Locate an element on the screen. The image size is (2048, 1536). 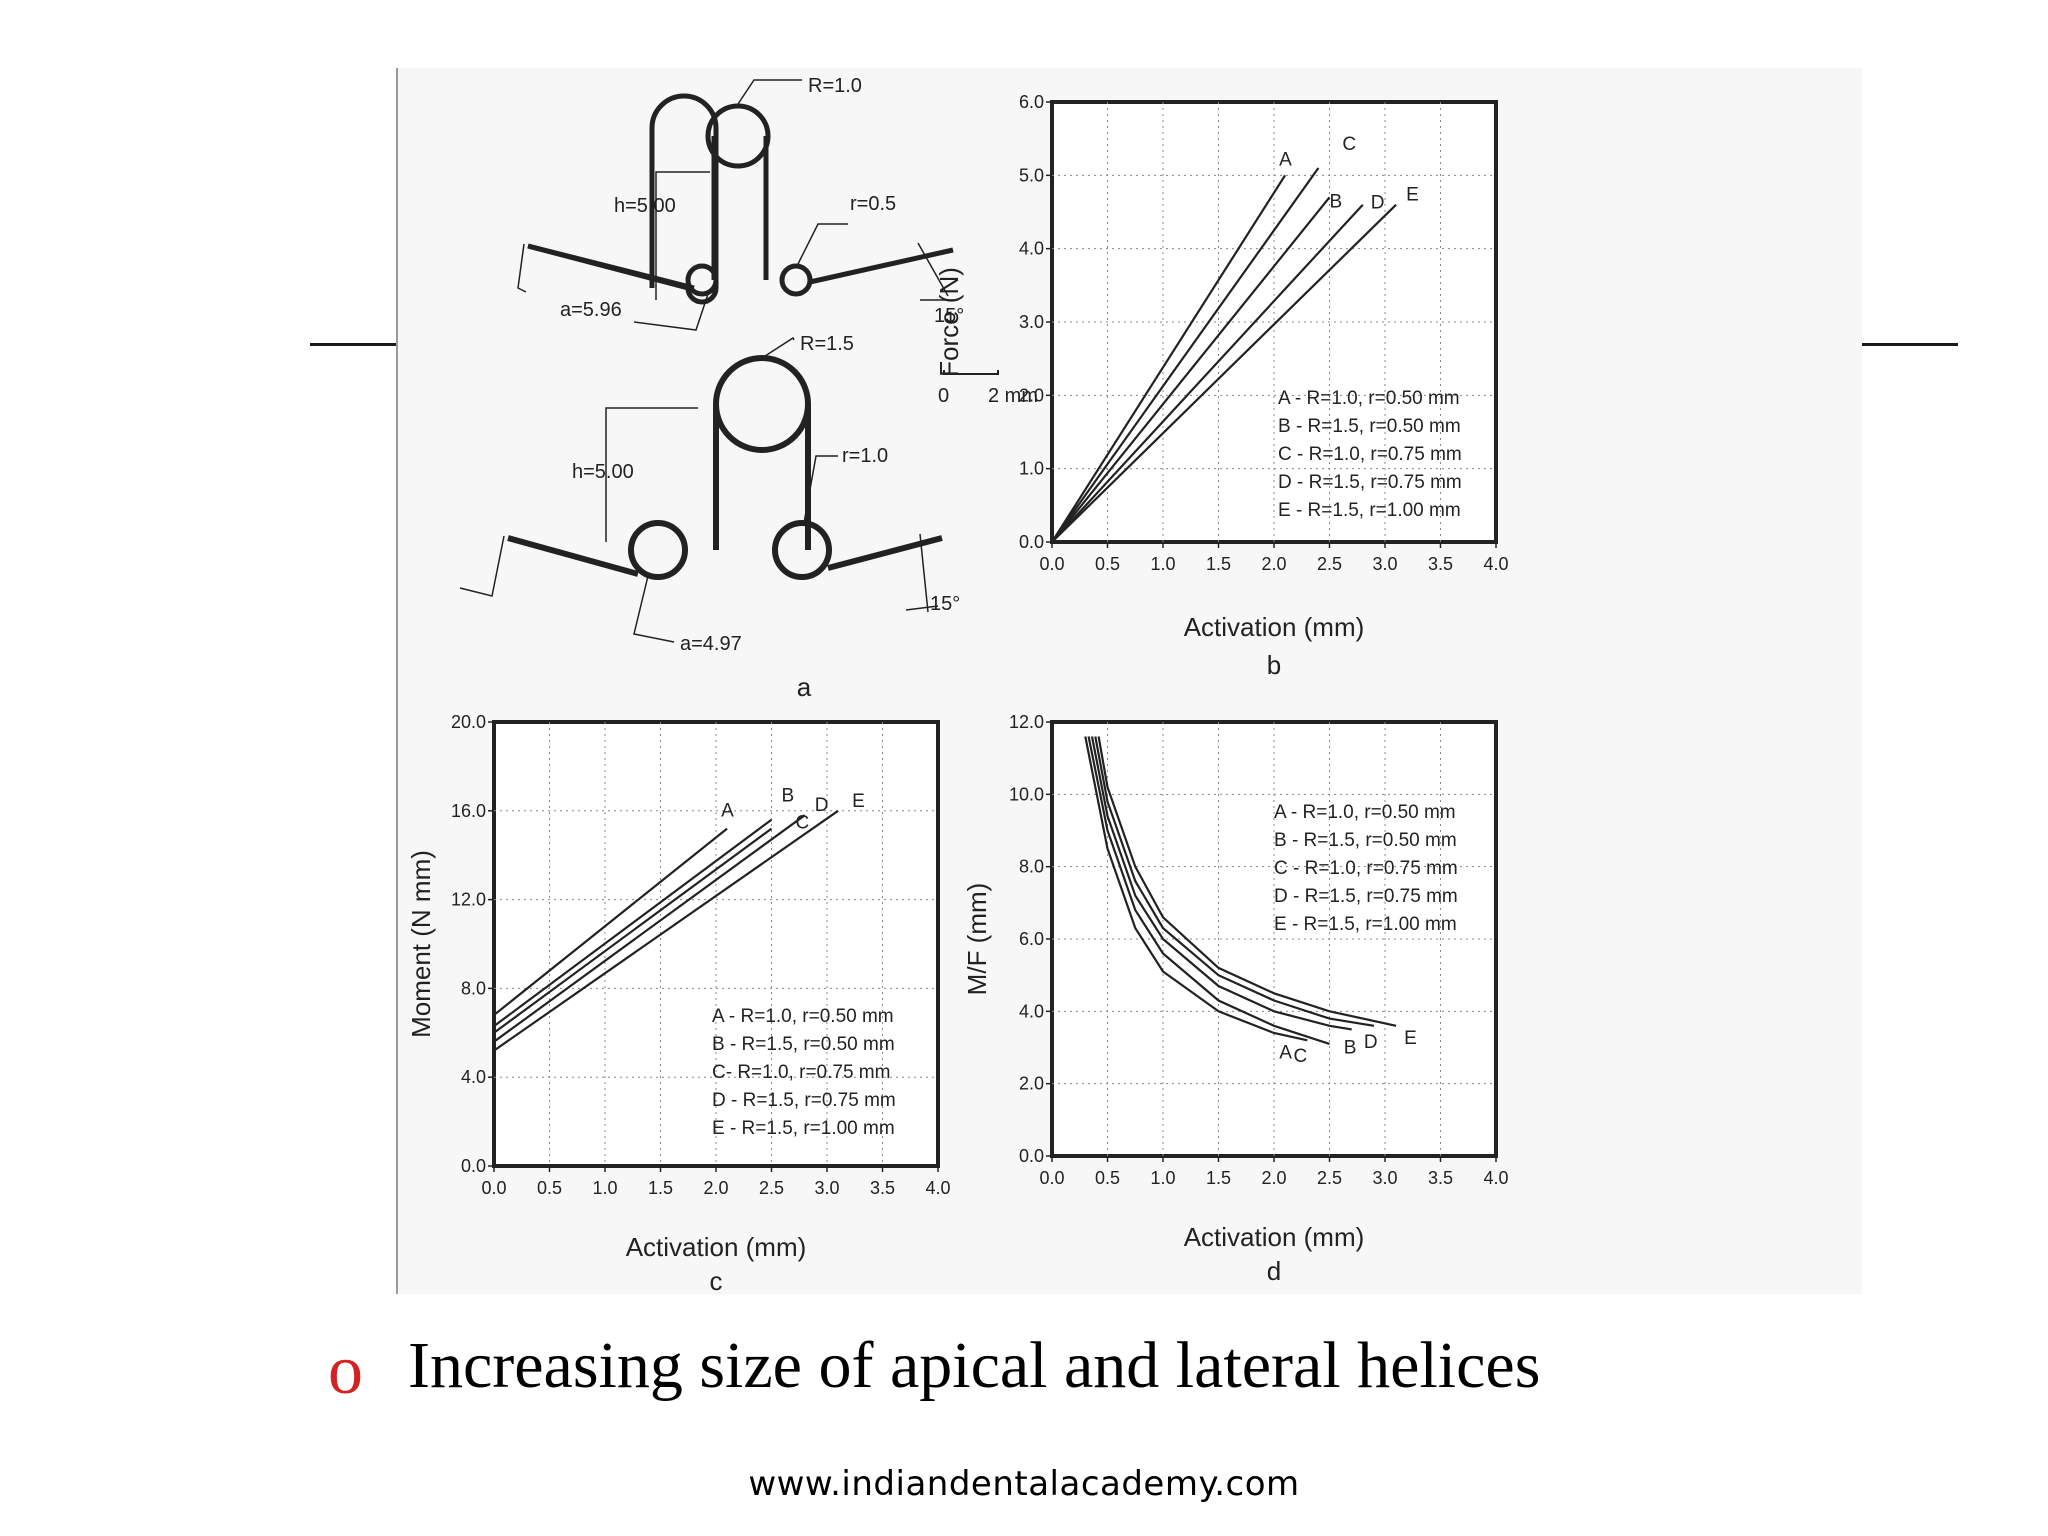
y-tick-label: 1.0 is located at coordinates (1031, 469).